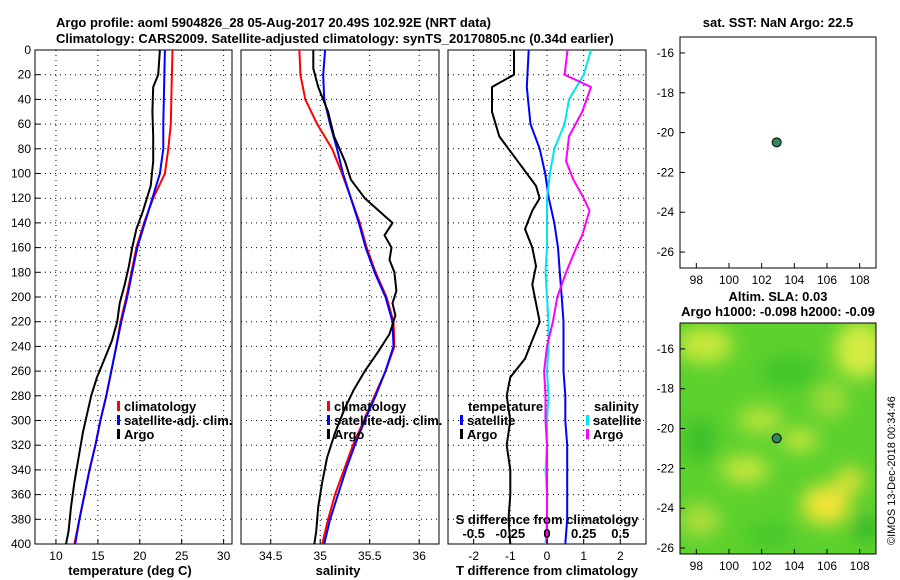  Describe the element at coordinates (25, 149) in the screenshot. I see `y-tick-label: 80` at that location.